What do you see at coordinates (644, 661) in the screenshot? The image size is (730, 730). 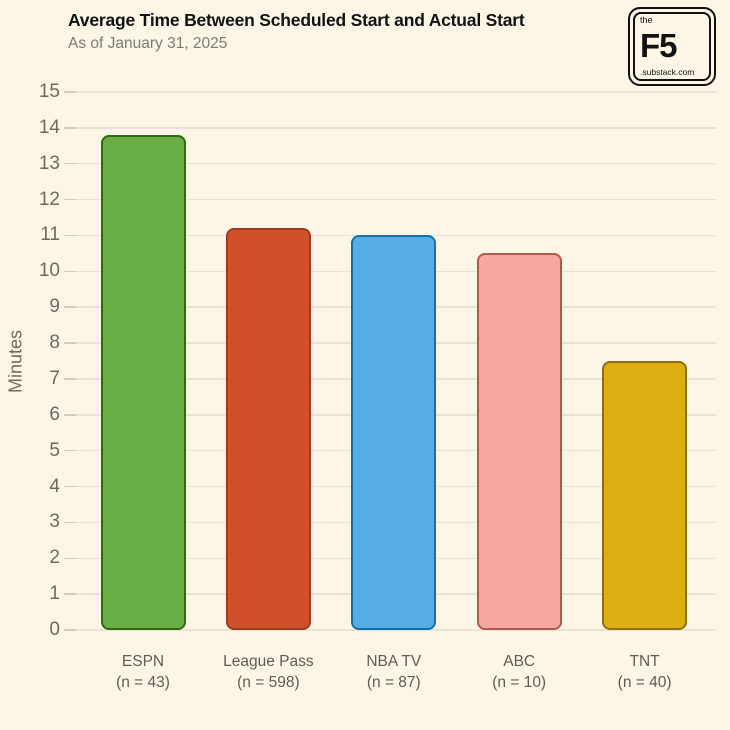 I see `category-name: TNT` at bounding box center [644, 661].